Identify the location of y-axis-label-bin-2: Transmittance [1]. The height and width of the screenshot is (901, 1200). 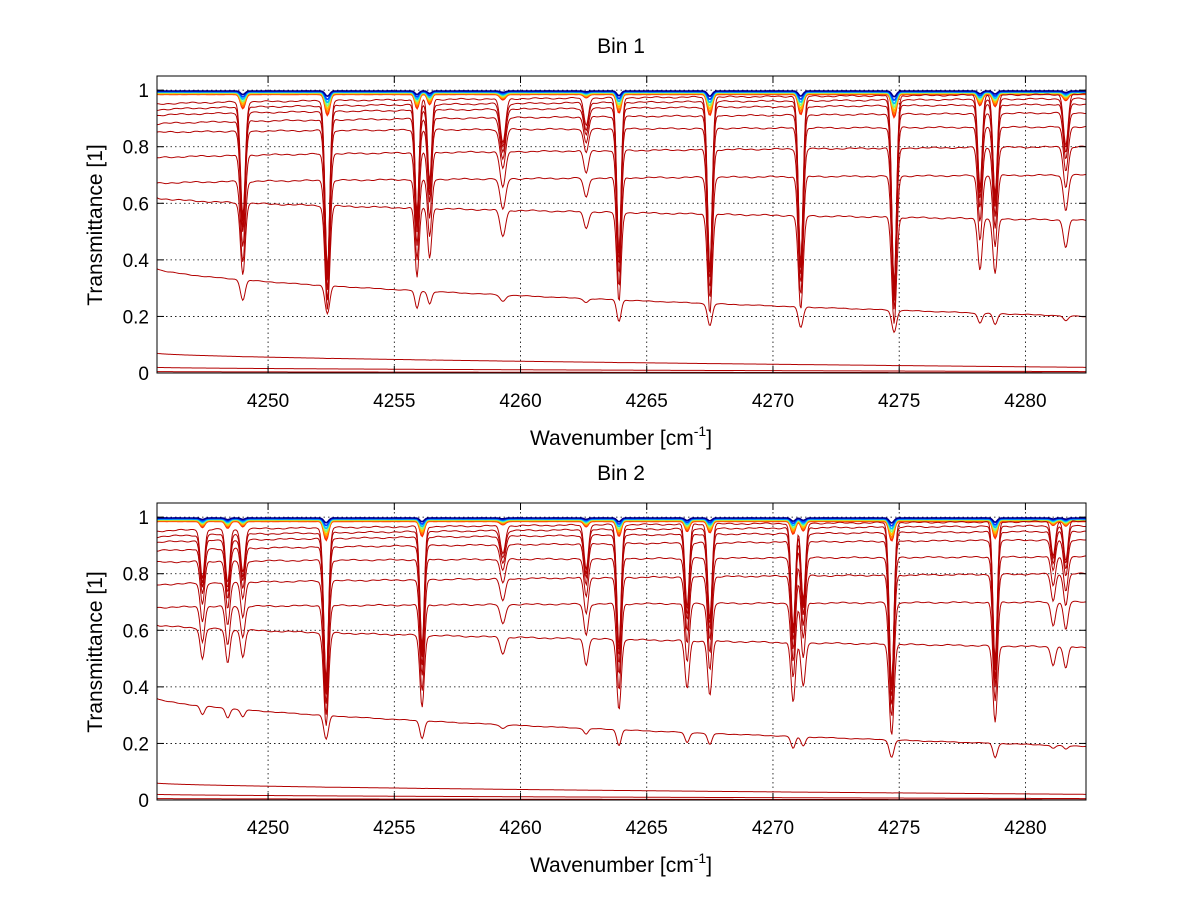
(95, 651).